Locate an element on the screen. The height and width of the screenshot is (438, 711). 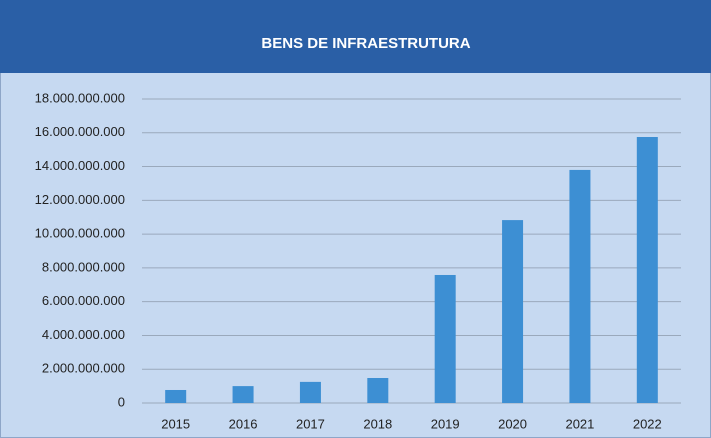
x-tick-label: 2021 is located at coordinates (579, 423).